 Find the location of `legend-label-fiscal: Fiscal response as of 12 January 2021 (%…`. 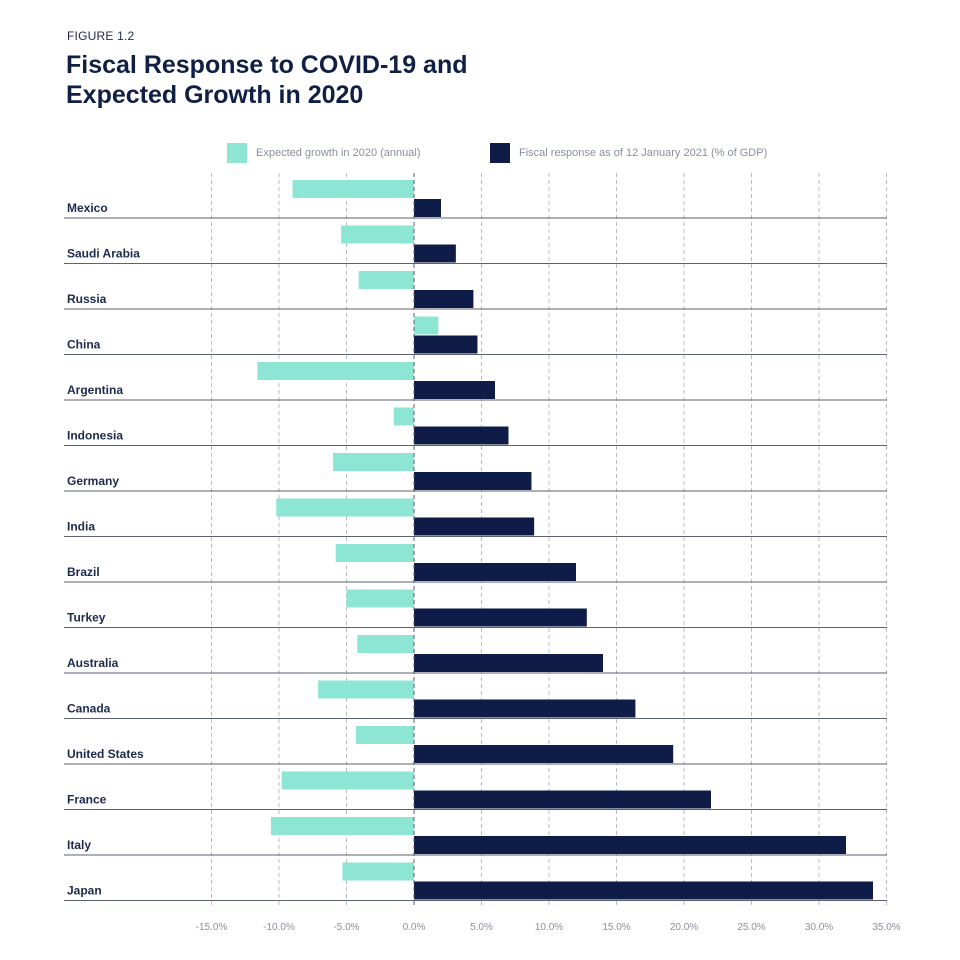

legend-label-fiscal: Fiscal response as of 12 January 2021 (%… is located at coordinates (643, 153).